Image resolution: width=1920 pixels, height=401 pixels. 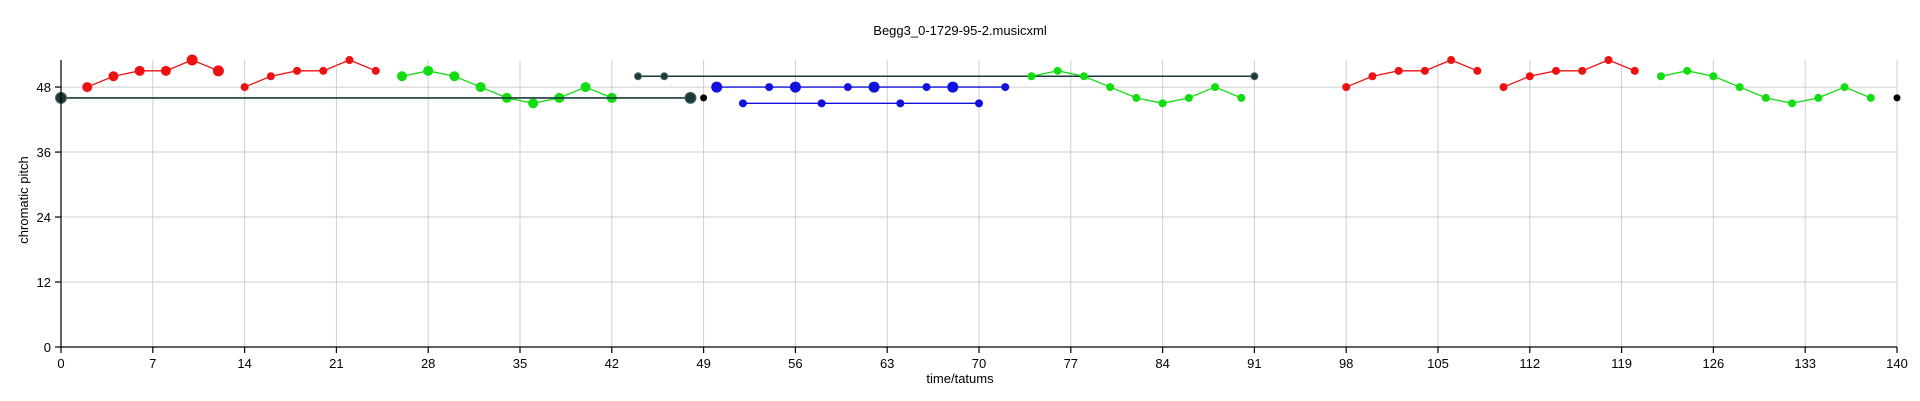 What do you see at coordinates (960, 30) in the screenshot?
I see `chart-title: Begg3_0-1729-95-2.musicxml` at bounding box center [960, 30].